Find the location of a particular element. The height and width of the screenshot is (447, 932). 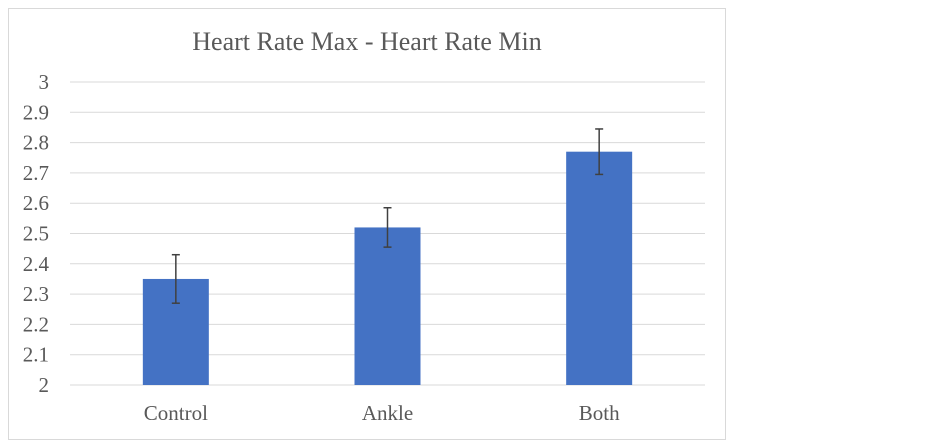

y-tick-label: 2.5 is located at coordinates (36, 234).